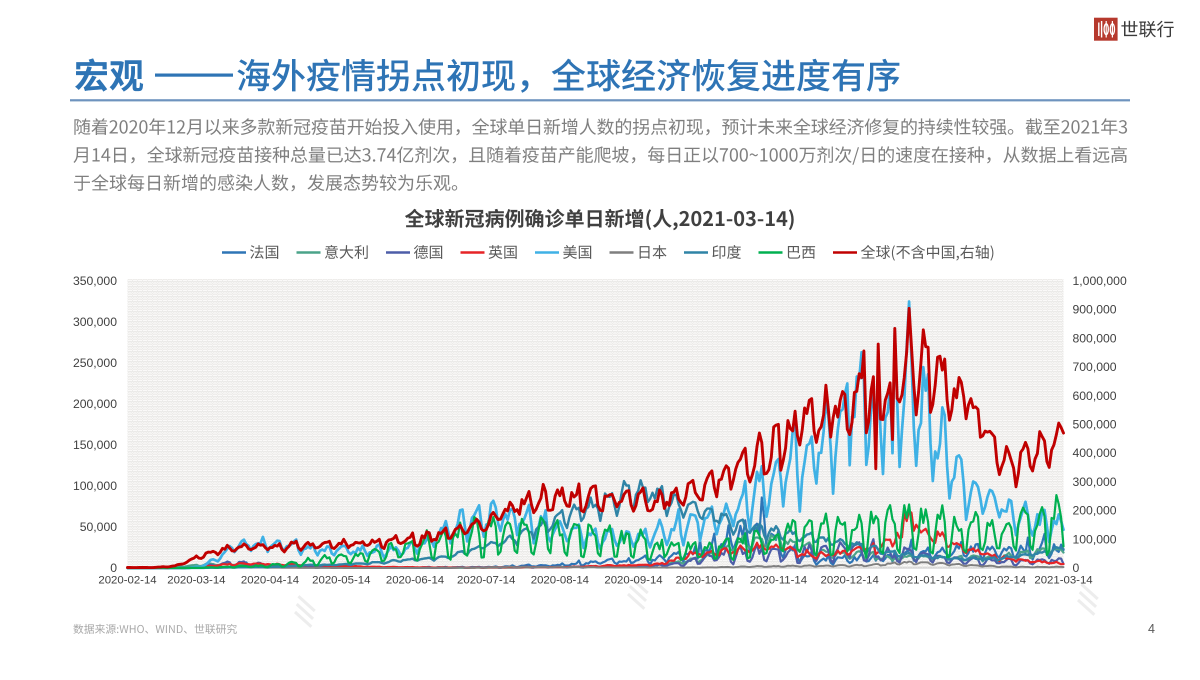 The image size is (1200, 680). Describe the element at coordinates (270, 581) in the screenshot. I see `svg-text: 2020-04-14` at that location.